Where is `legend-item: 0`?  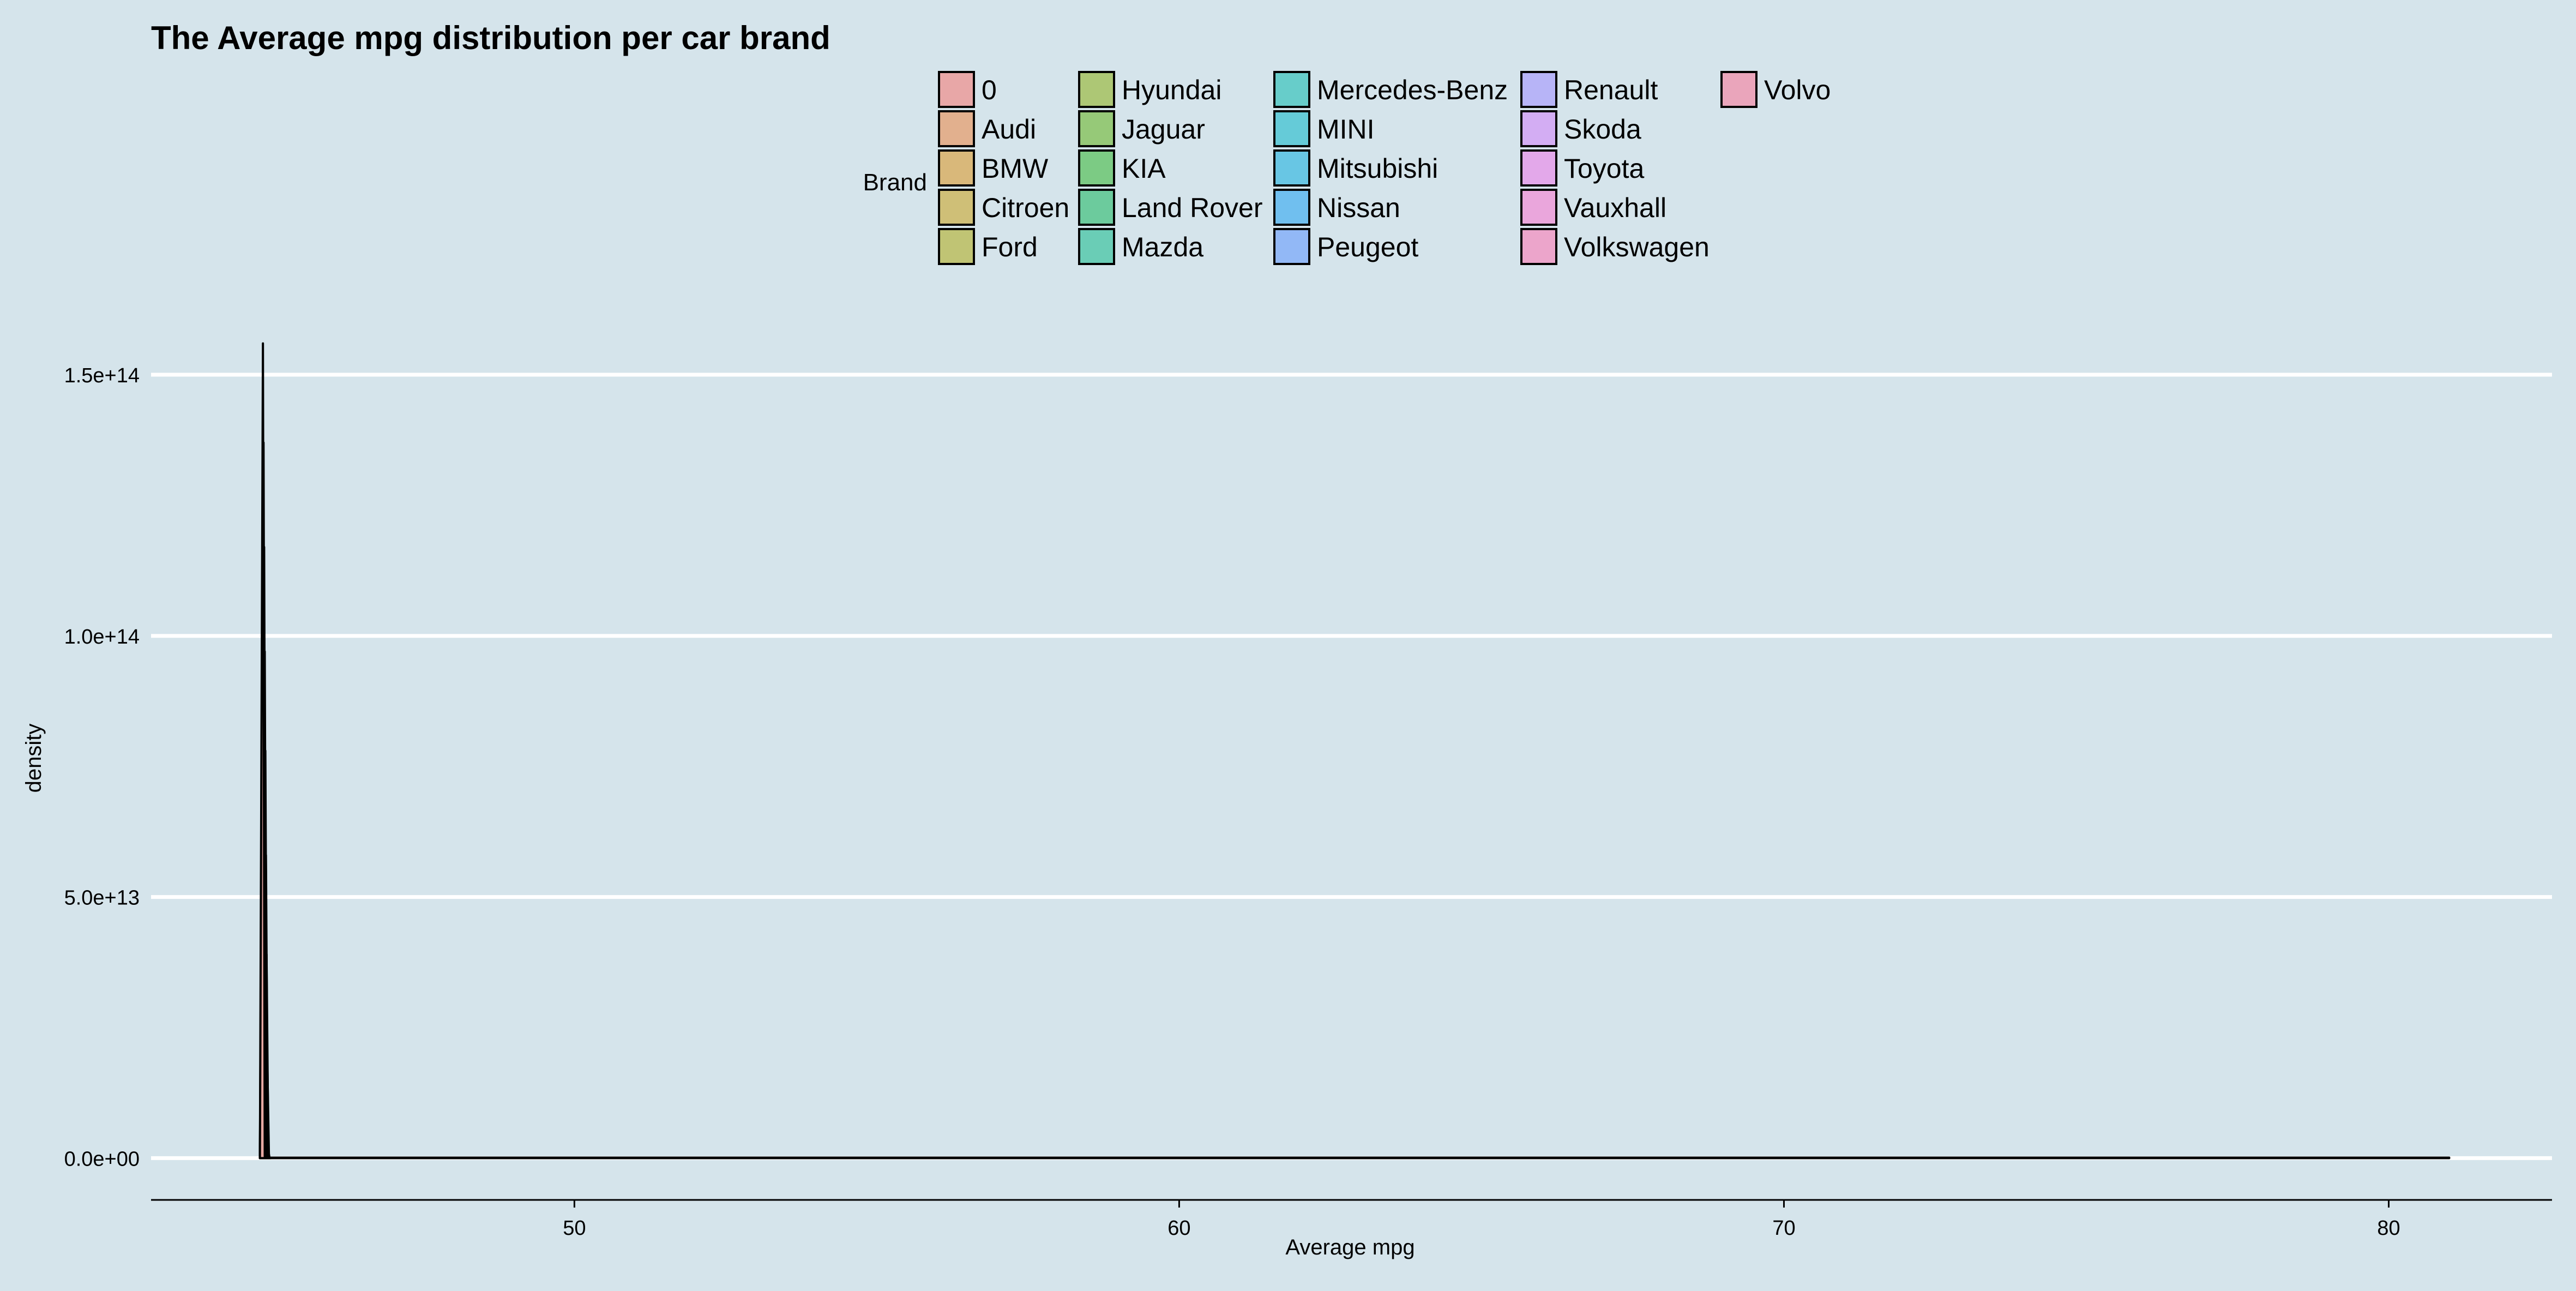 legend-item: 0 is located at coordinates (967, 89).